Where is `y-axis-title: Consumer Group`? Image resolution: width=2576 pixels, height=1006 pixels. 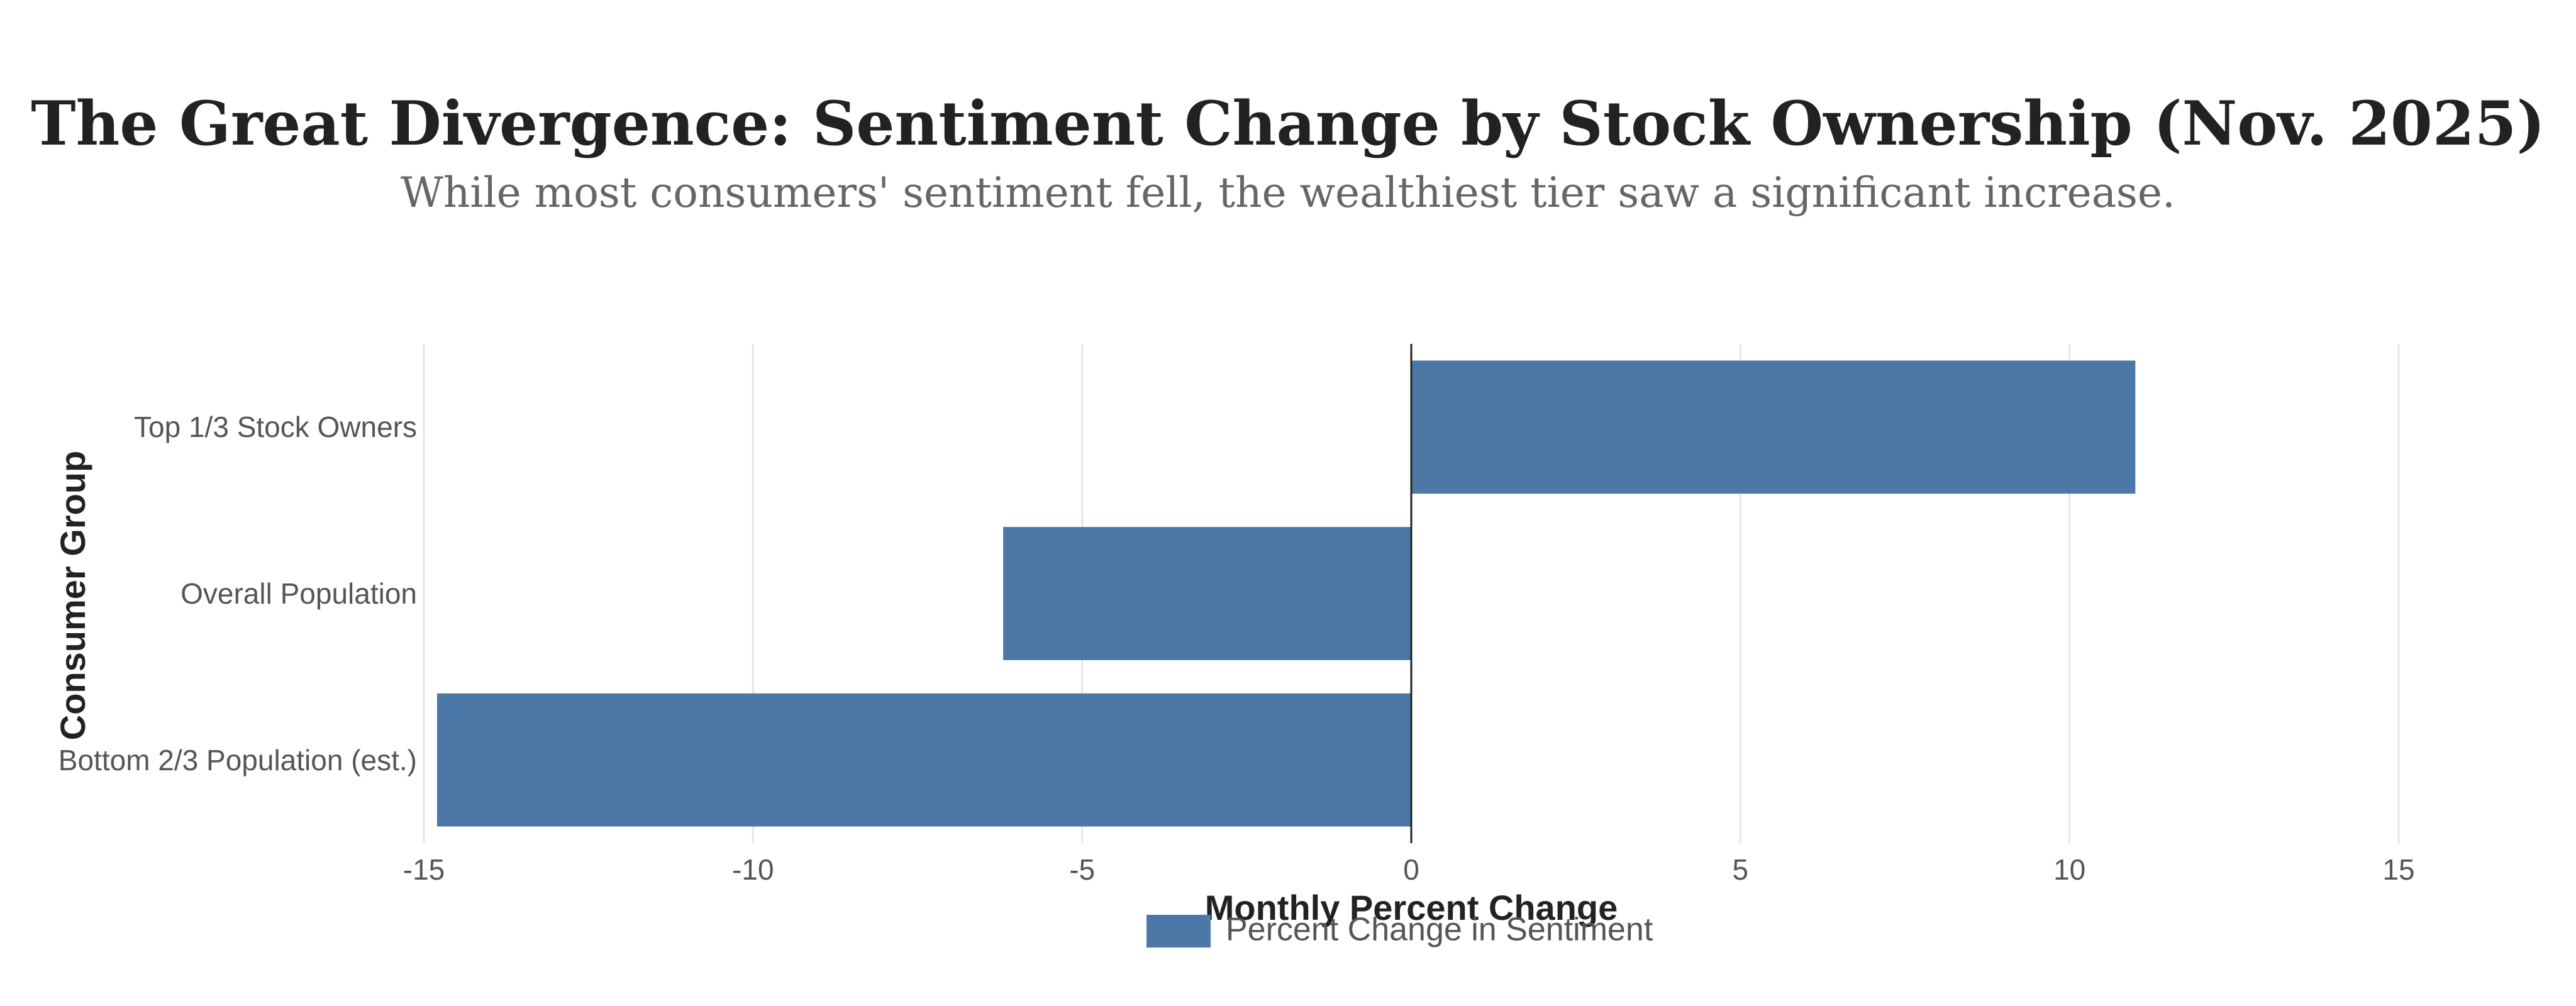 y-axis-title: Consumer Group is located at coordinates (72, 596).